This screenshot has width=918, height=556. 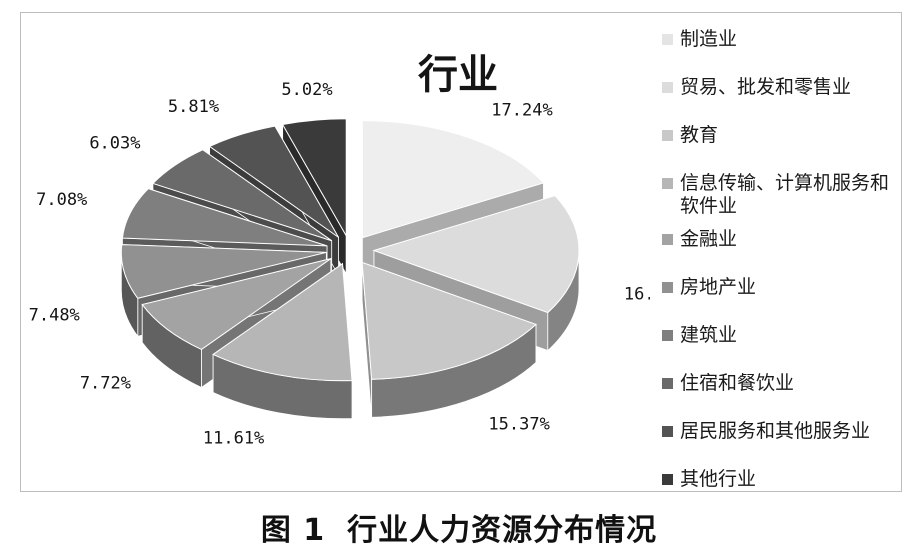 What do you see at coordinates (502, 530) in the screenshot?
I see `figure-caption-text: 行业人力资源分布情况` at bounding box center [502, 530].